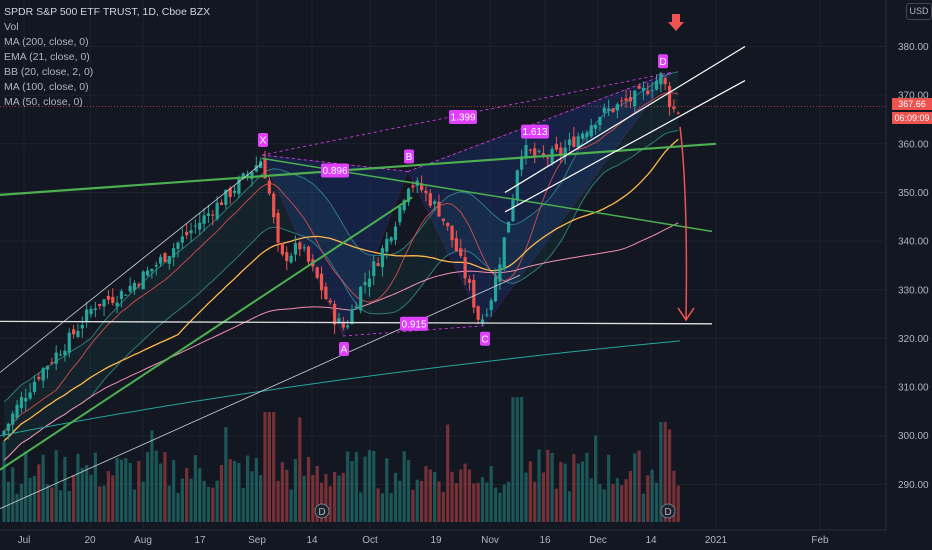  What do you see at coordinates (598, 540) in the screenshot?
I see `time-tick-label: Dec` at bounding box center [598, 540].